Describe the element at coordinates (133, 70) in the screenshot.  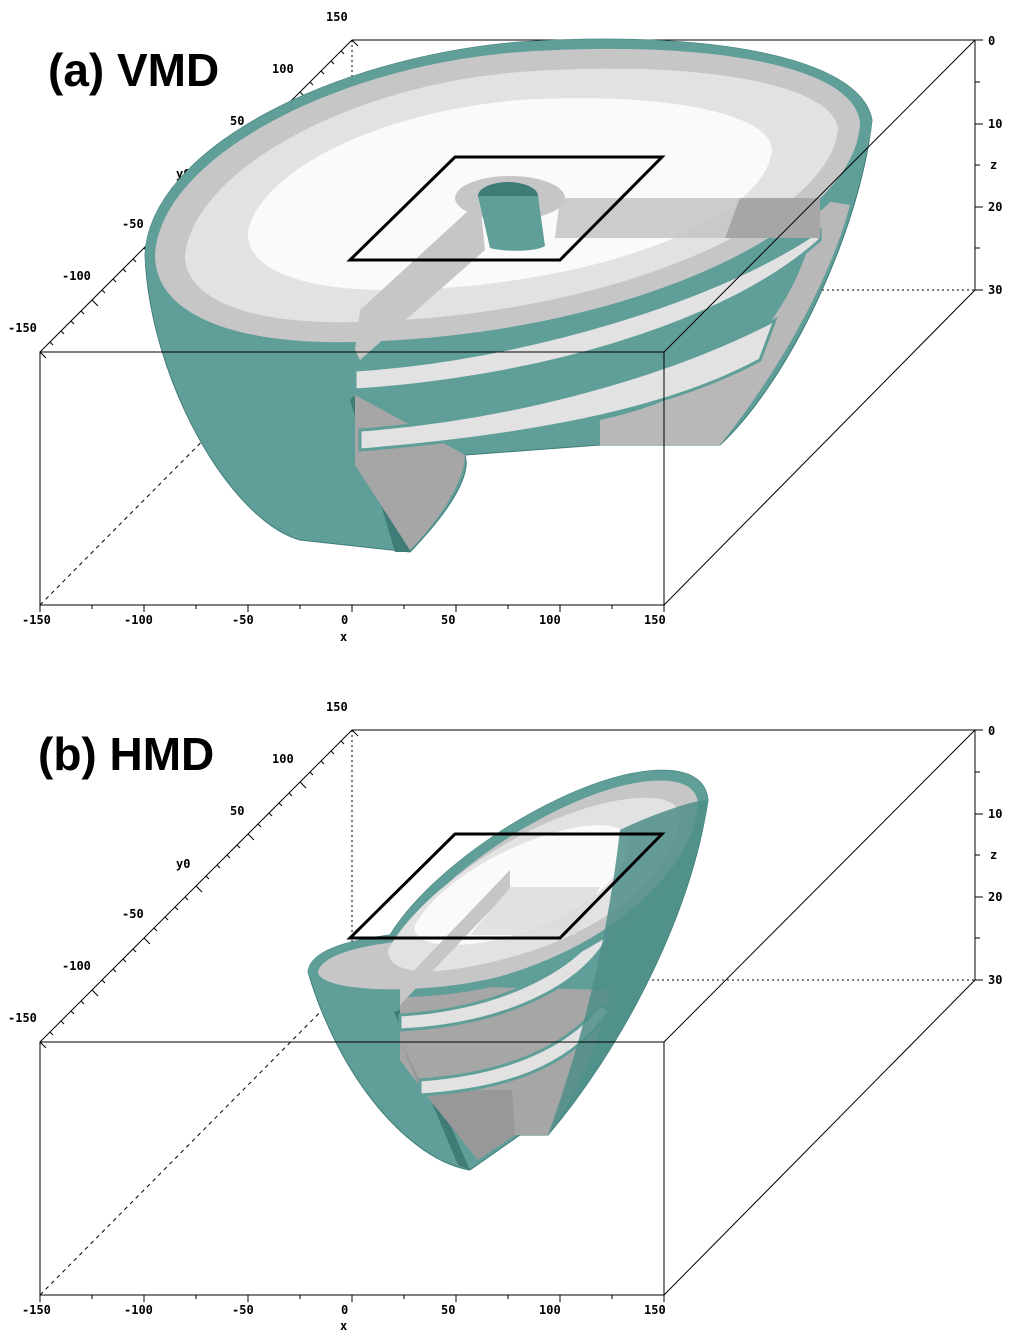
I see `panel-a-title: (a) VMD` at that location.